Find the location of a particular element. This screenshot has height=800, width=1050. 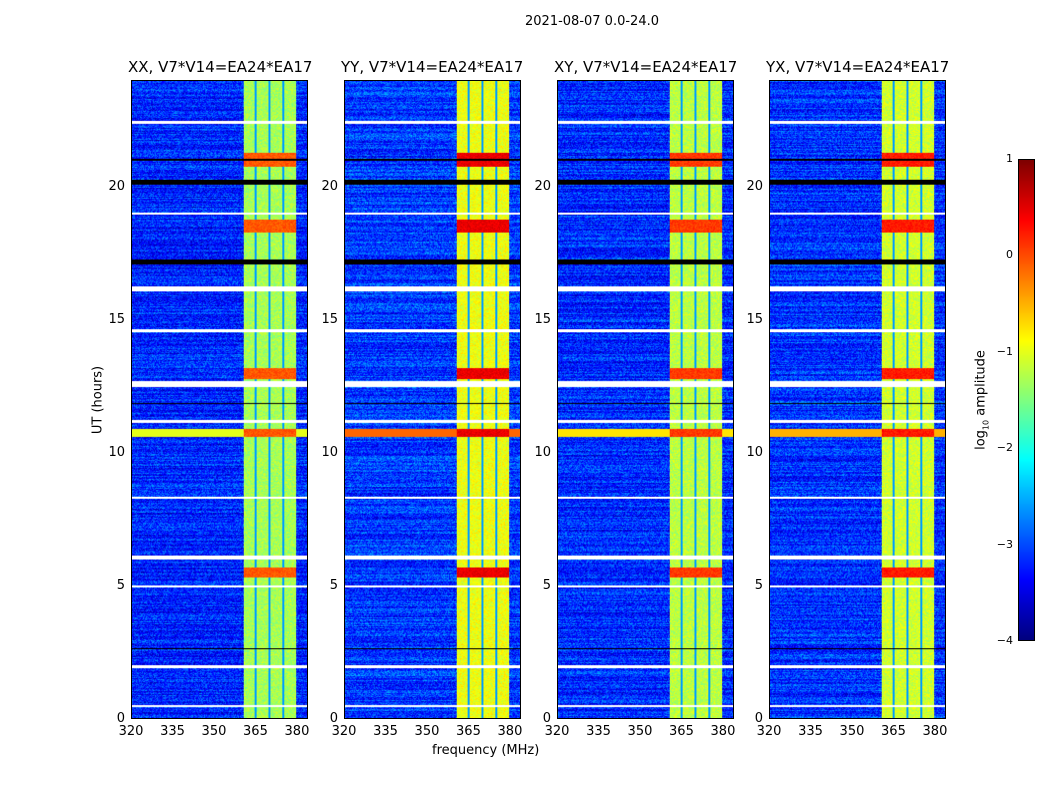

colorbar-tick-label: −4 is located at coordinates (1004, 640).